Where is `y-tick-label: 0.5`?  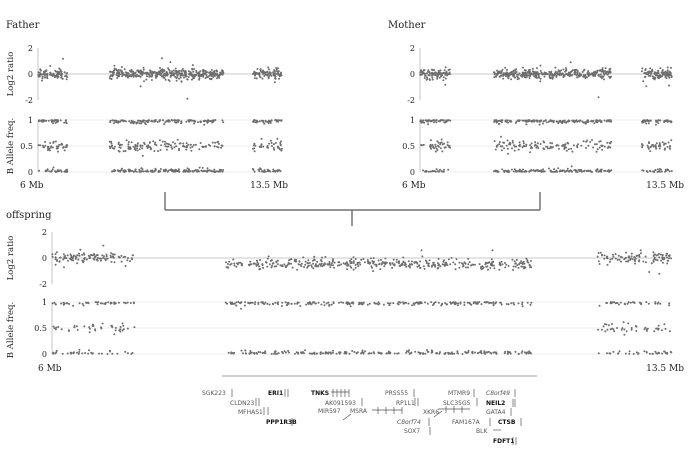 y-tick-label: 0.5 is located at coordinates (408, 146).